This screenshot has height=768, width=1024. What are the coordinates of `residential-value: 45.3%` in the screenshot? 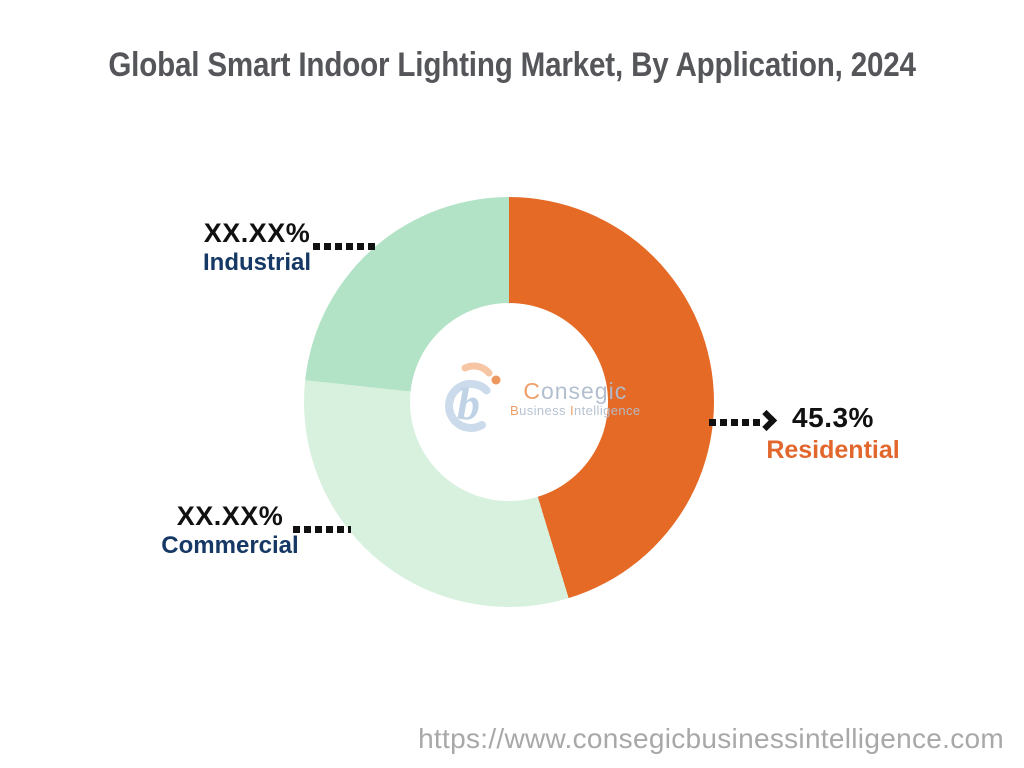 It's located at (833, 417).